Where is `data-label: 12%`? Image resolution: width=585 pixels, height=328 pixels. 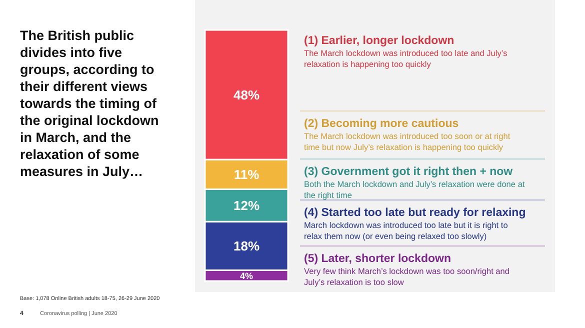
data-label: 12% is located at coordinates (246, 205).